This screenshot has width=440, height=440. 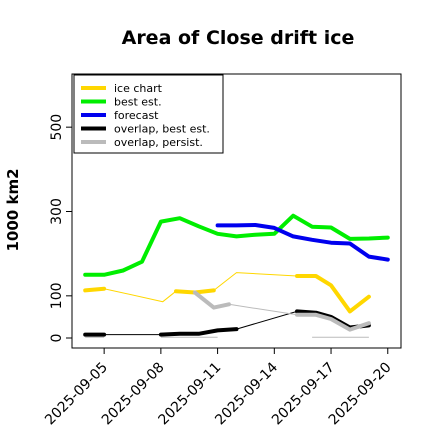 What do you see at coordinates (57, 127) in the screenshot?
I see `y-tick-label: 500` at bounding box center [57, 127].